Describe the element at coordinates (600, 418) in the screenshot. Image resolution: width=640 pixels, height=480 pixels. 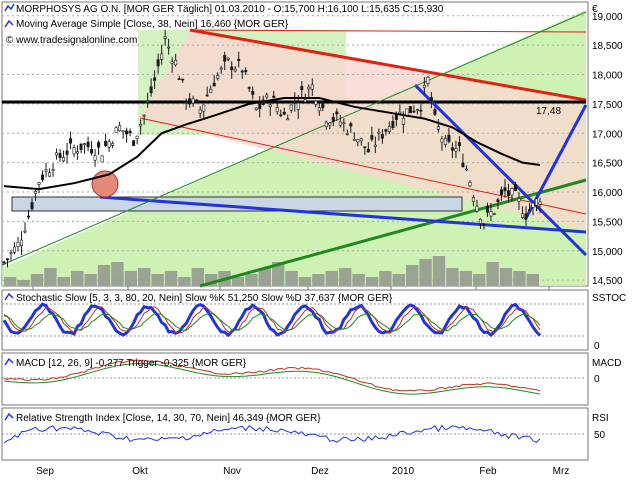
I see `rsi-axis-label: RSI` at that location.